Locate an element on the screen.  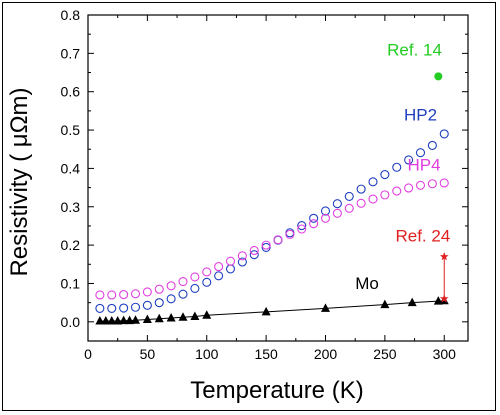
x-tick-label: 200 is located at coordinates (326, 354).